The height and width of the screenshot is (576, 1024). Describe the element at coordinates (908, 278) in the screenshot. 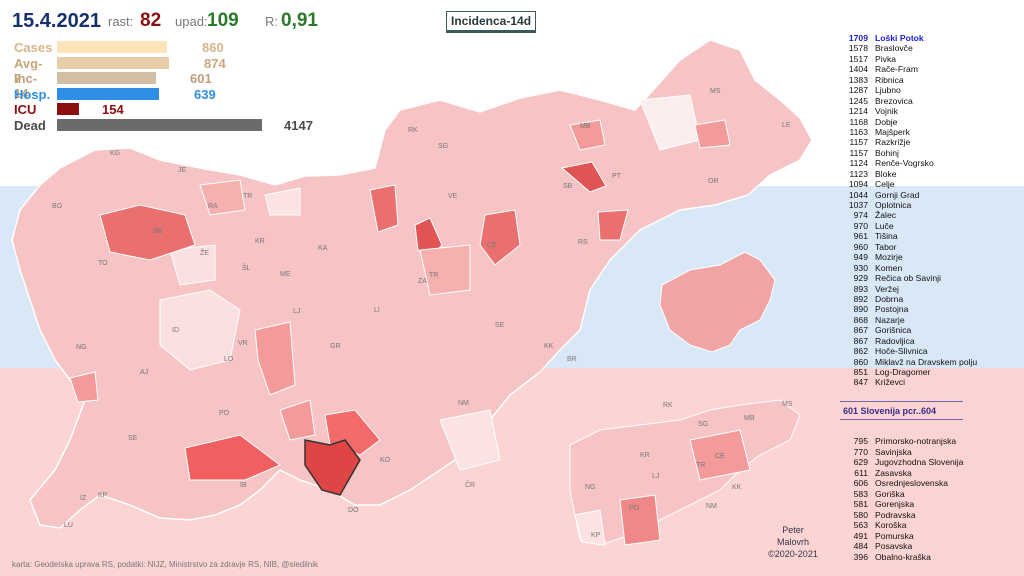

I see `list-item-name: Rečica ob Savinji` at that location.